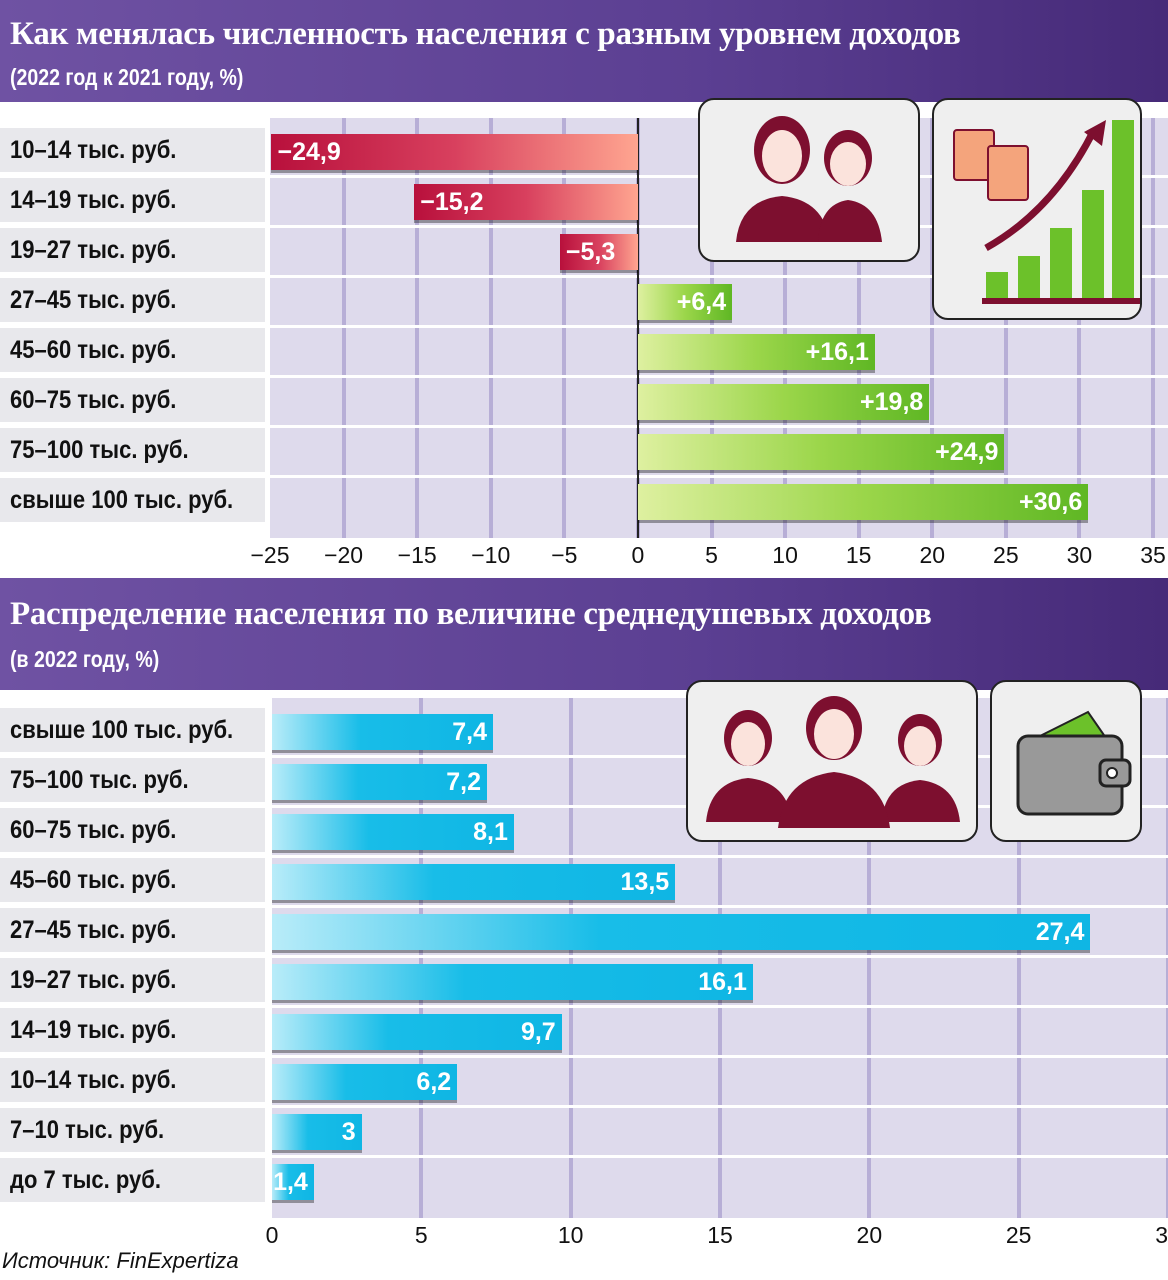 The height and width of the screenshot is (1280, 1168). I want to click on value-label: 16,1, so click(722, 982).